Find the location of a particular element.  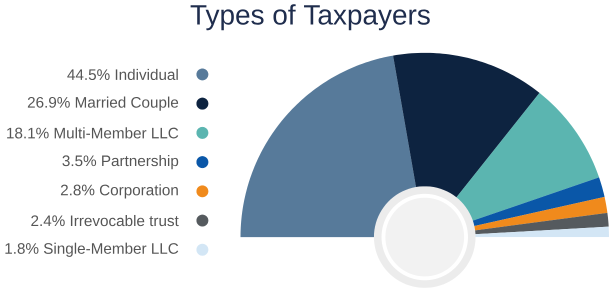

legend-label: Multi-Member LLC is located at coordinates (116, 133).